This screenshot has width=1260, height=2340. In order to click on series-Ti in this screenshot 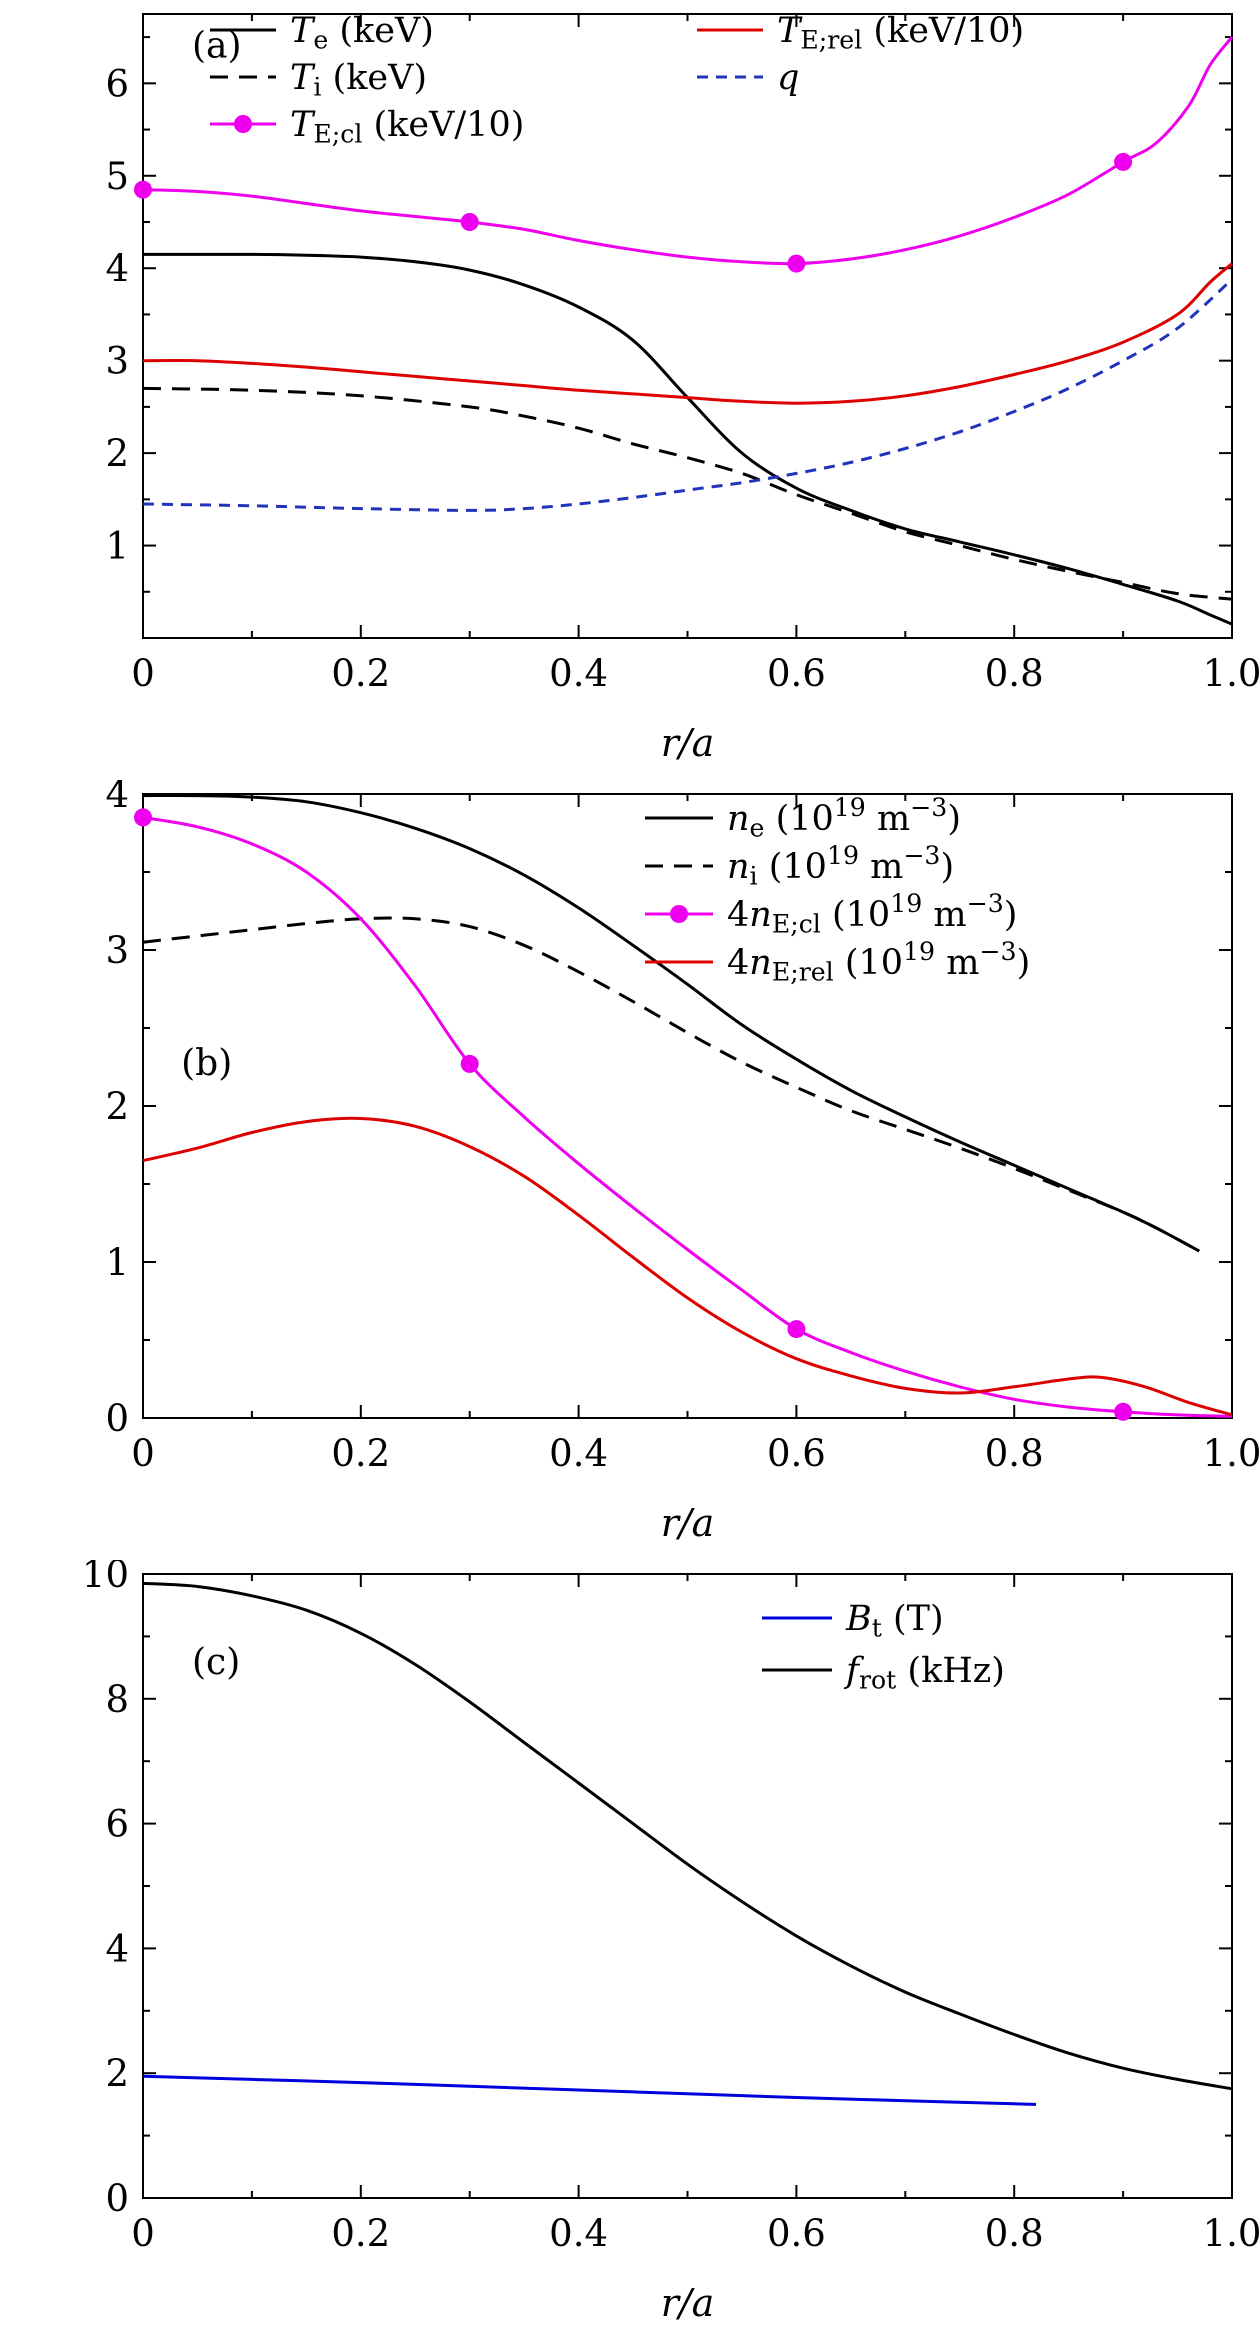, I will do `click(687, 493)`.